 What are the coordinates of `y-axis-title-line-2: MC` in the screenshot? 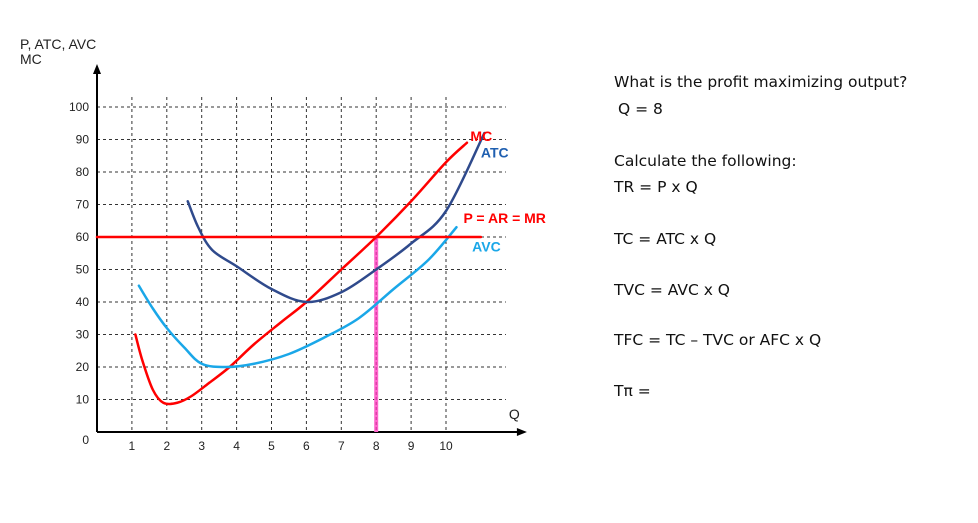 It's located at (31, 59).